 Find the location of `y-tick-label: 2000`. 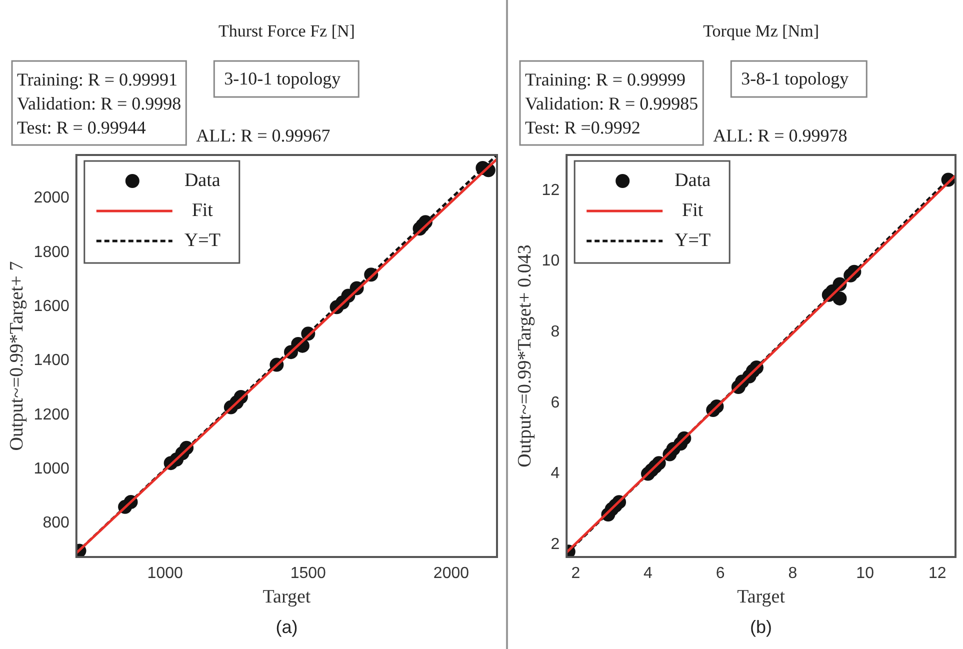

y-tick-label: 2000 is located at coordinates (52, 198).